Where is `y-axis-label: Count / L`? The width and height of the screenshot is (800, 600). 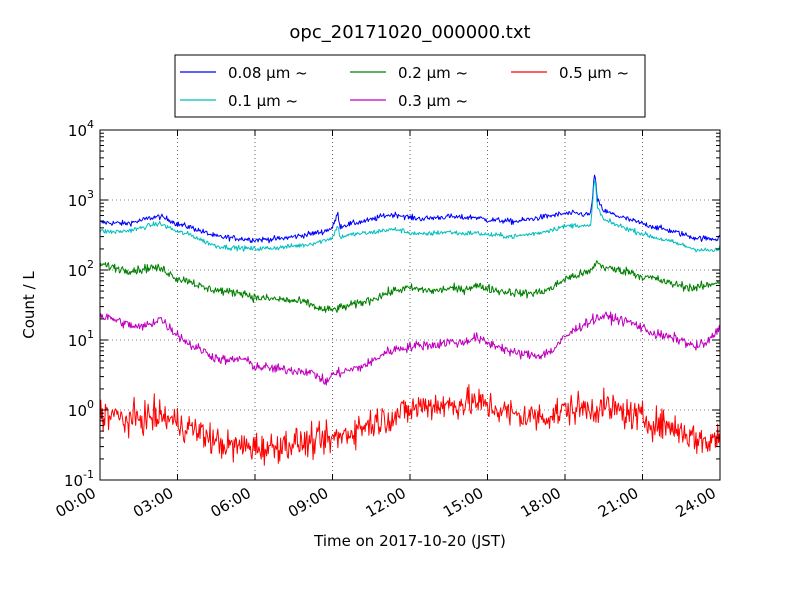
y-axis-label: Count / L is located at coordinates (29, 305).